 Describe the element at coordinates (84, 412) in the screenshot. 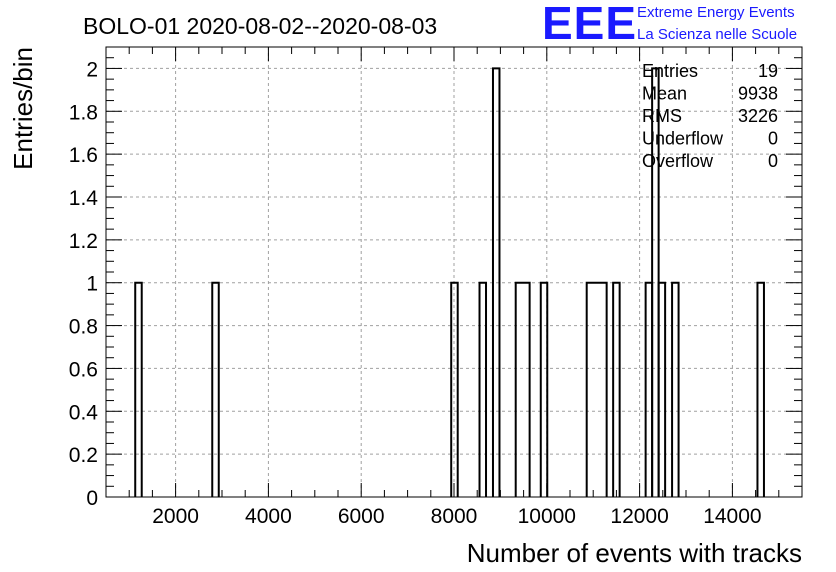

I see `y-tick-label: 0.4` at that location.